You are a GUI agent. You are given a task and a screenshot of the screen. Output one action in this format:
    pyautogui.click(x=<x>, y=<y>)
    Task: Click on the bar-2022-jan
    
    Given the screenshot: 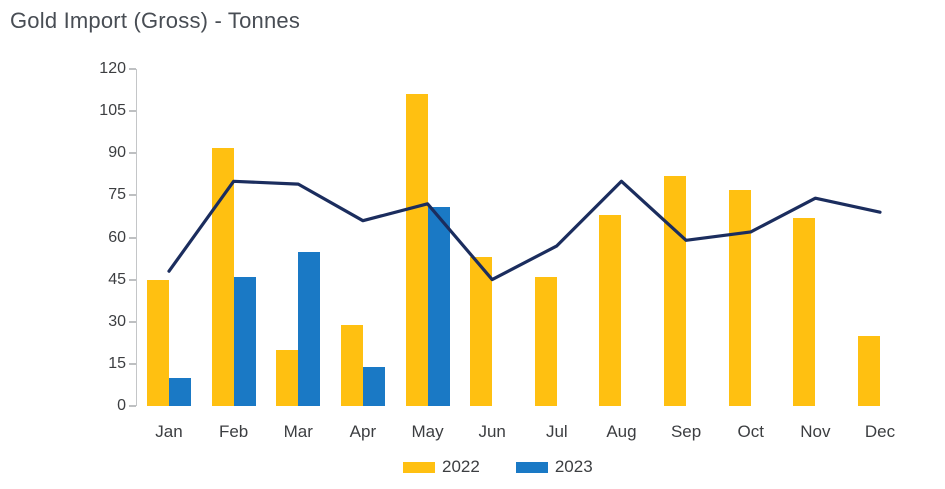 What is the action you would take?
    pyautogui.click(x=158, y=342)
    